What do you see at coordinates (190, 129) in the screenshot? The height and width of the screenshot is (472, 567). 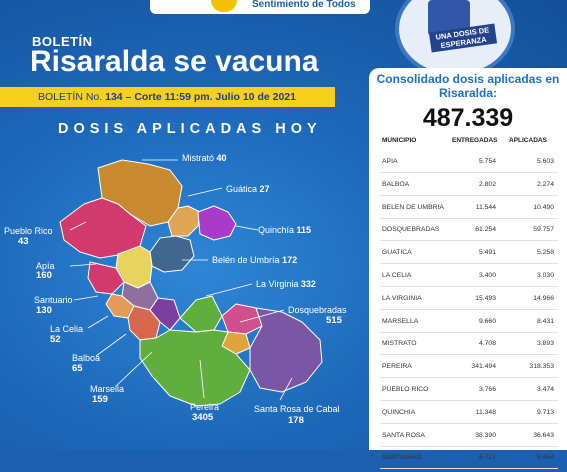 I see `map-title: DOSIS APLICADAS HOY` at bounding box center [190, 129].